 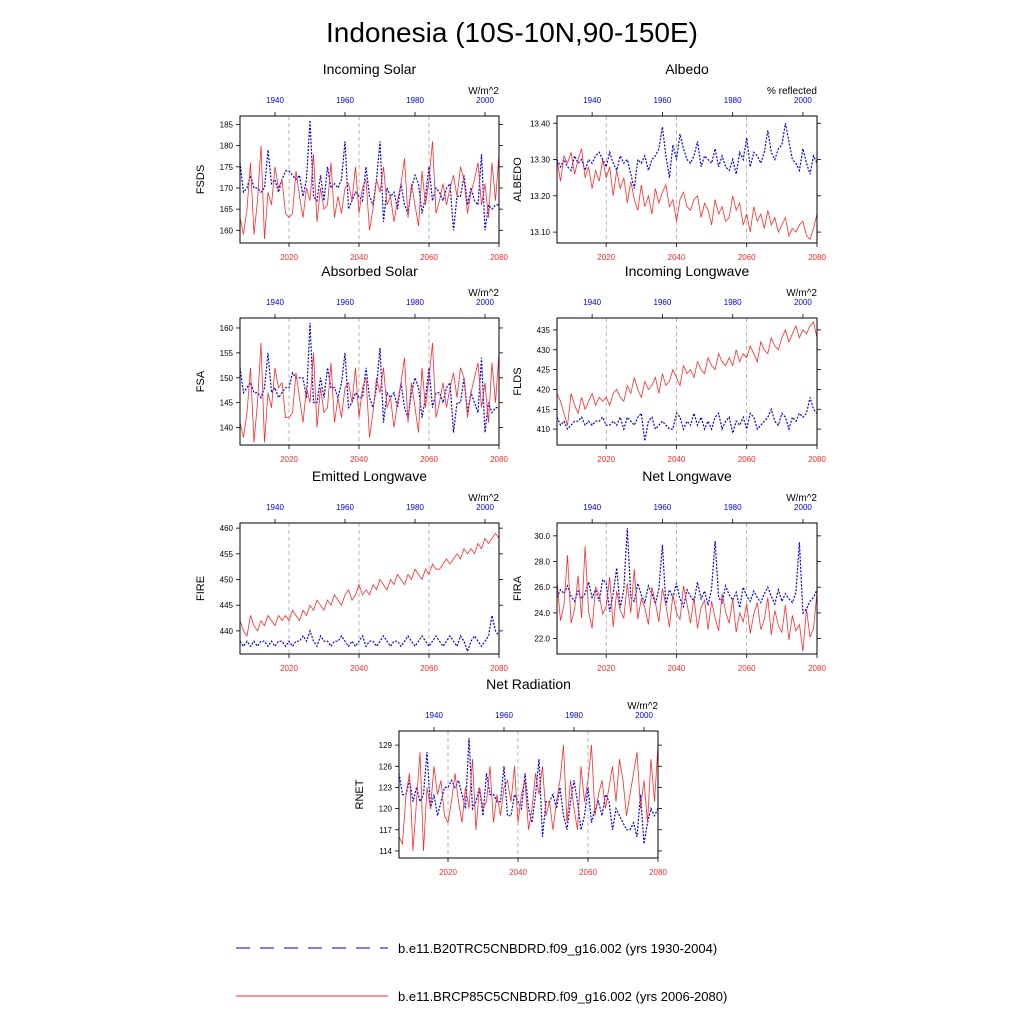 I want to click on y-axis-label: FSA, so click(x=201, y=381).